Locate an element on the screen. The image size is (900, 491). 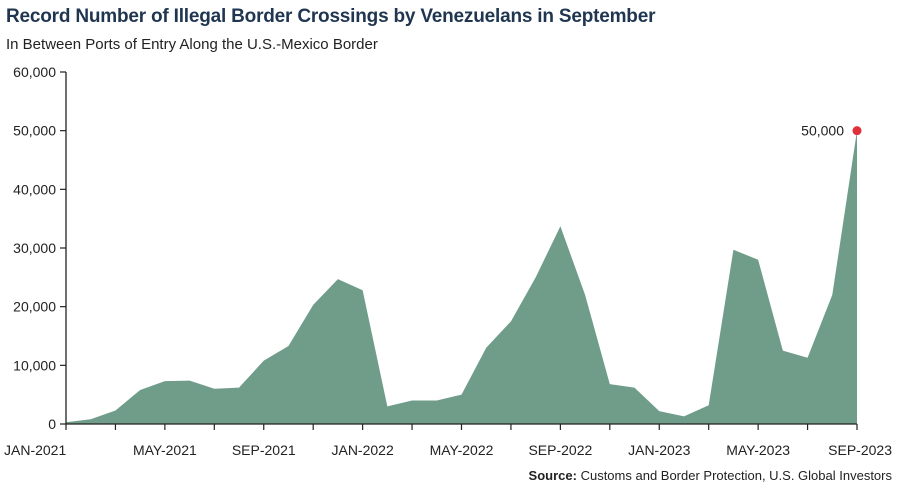
highlight-point is located at coordinates (857, 131).